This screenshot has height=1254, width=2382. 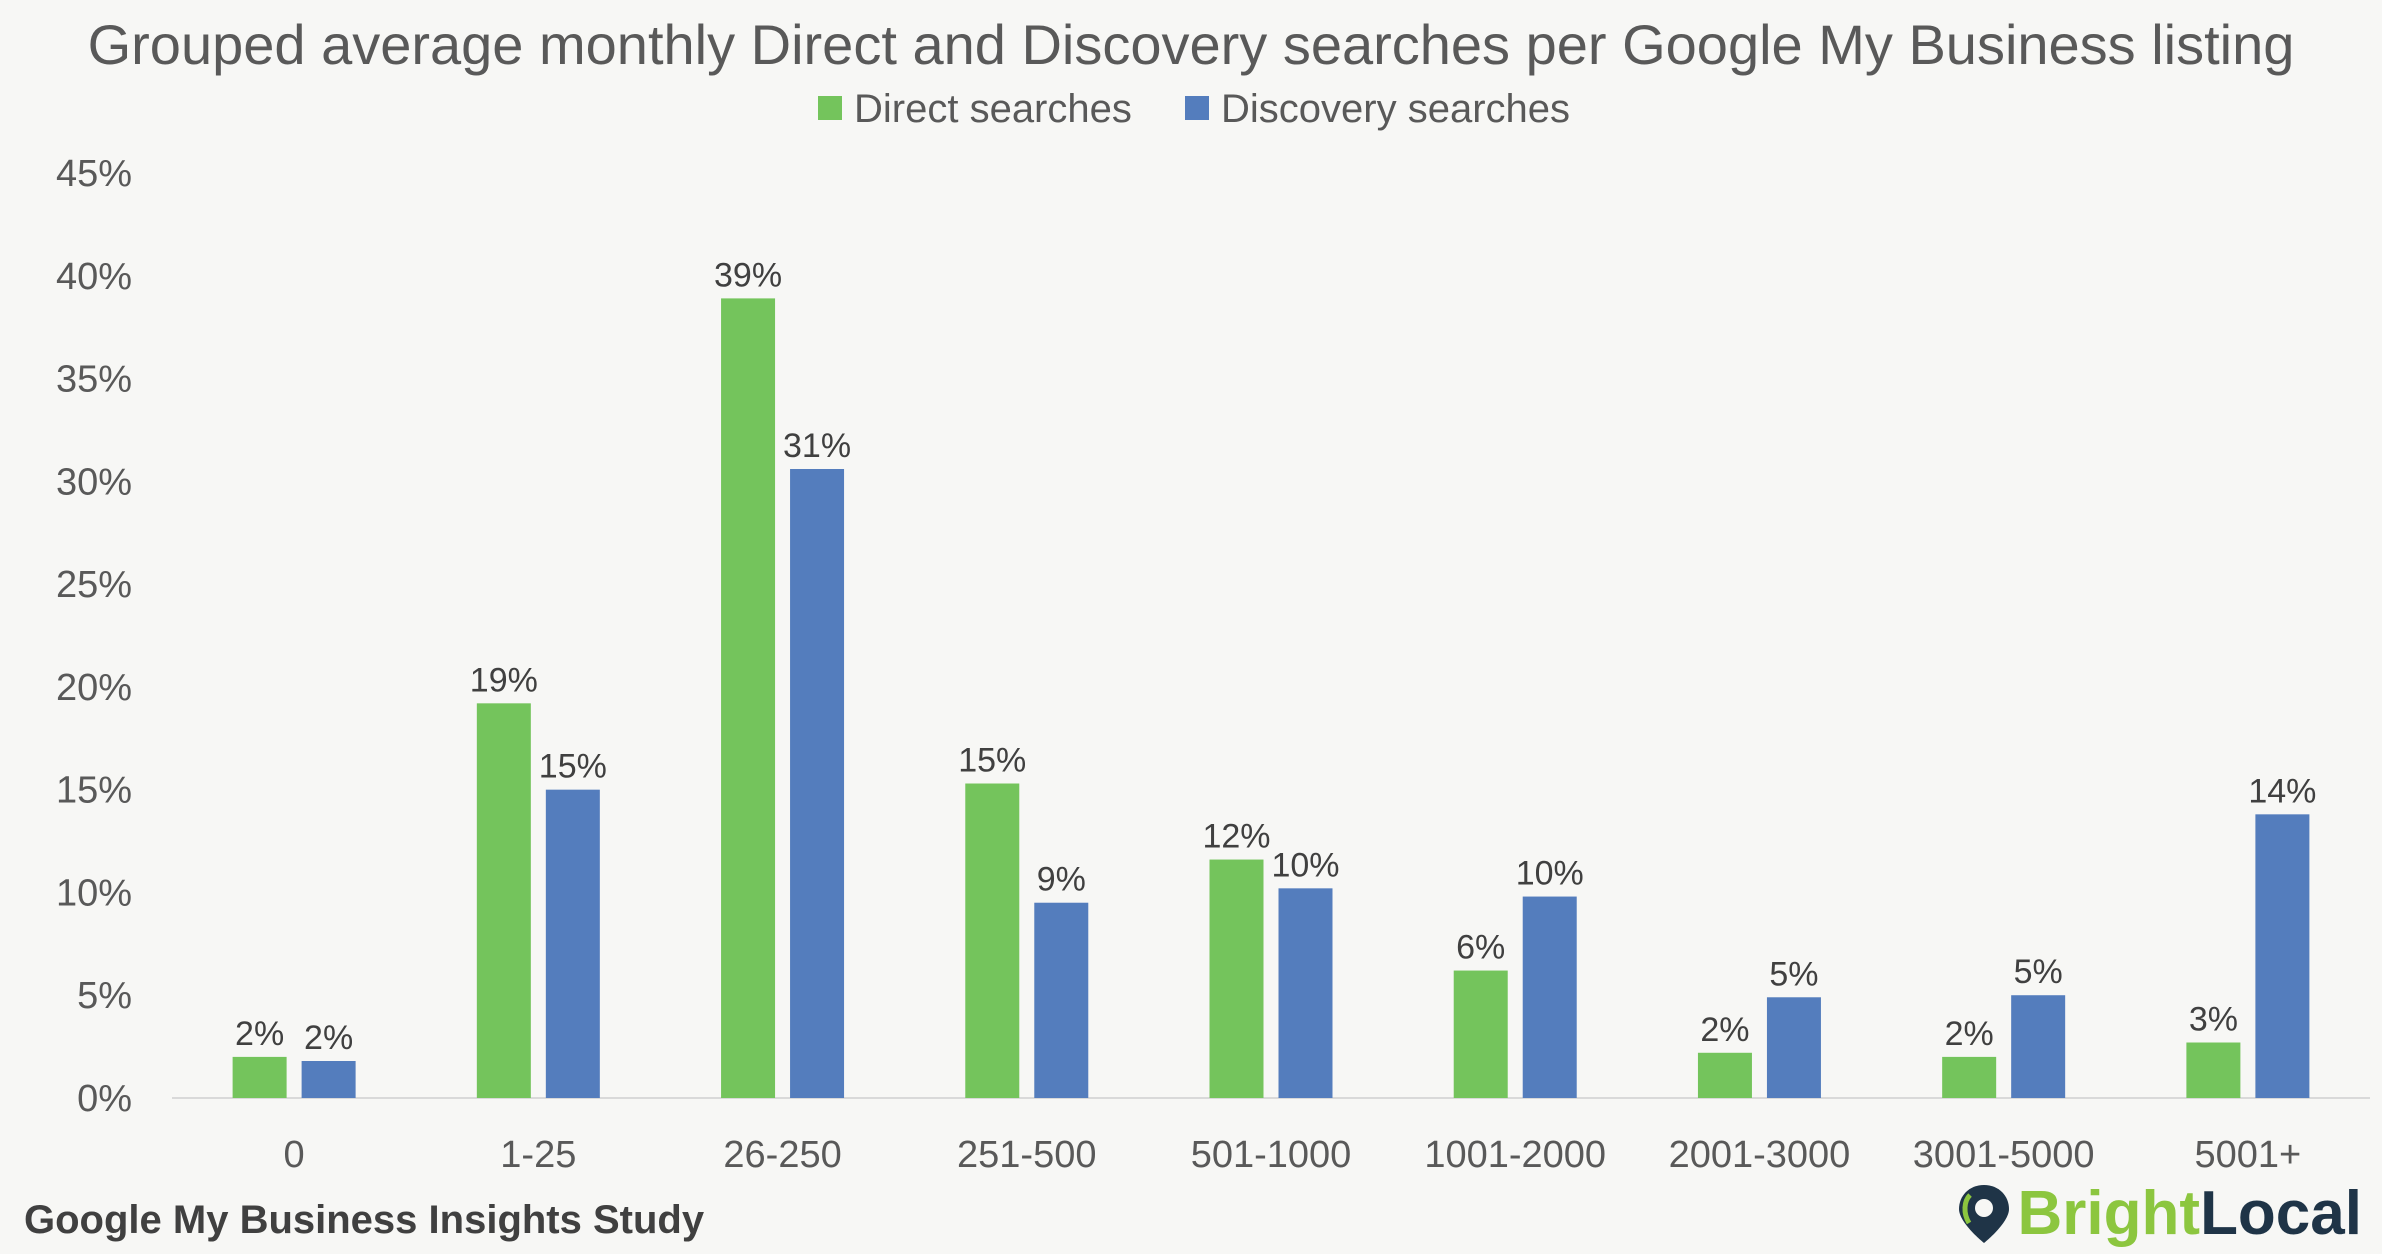 I want to click on x-tick-label: 26-250, so click(x=782, y=1155).